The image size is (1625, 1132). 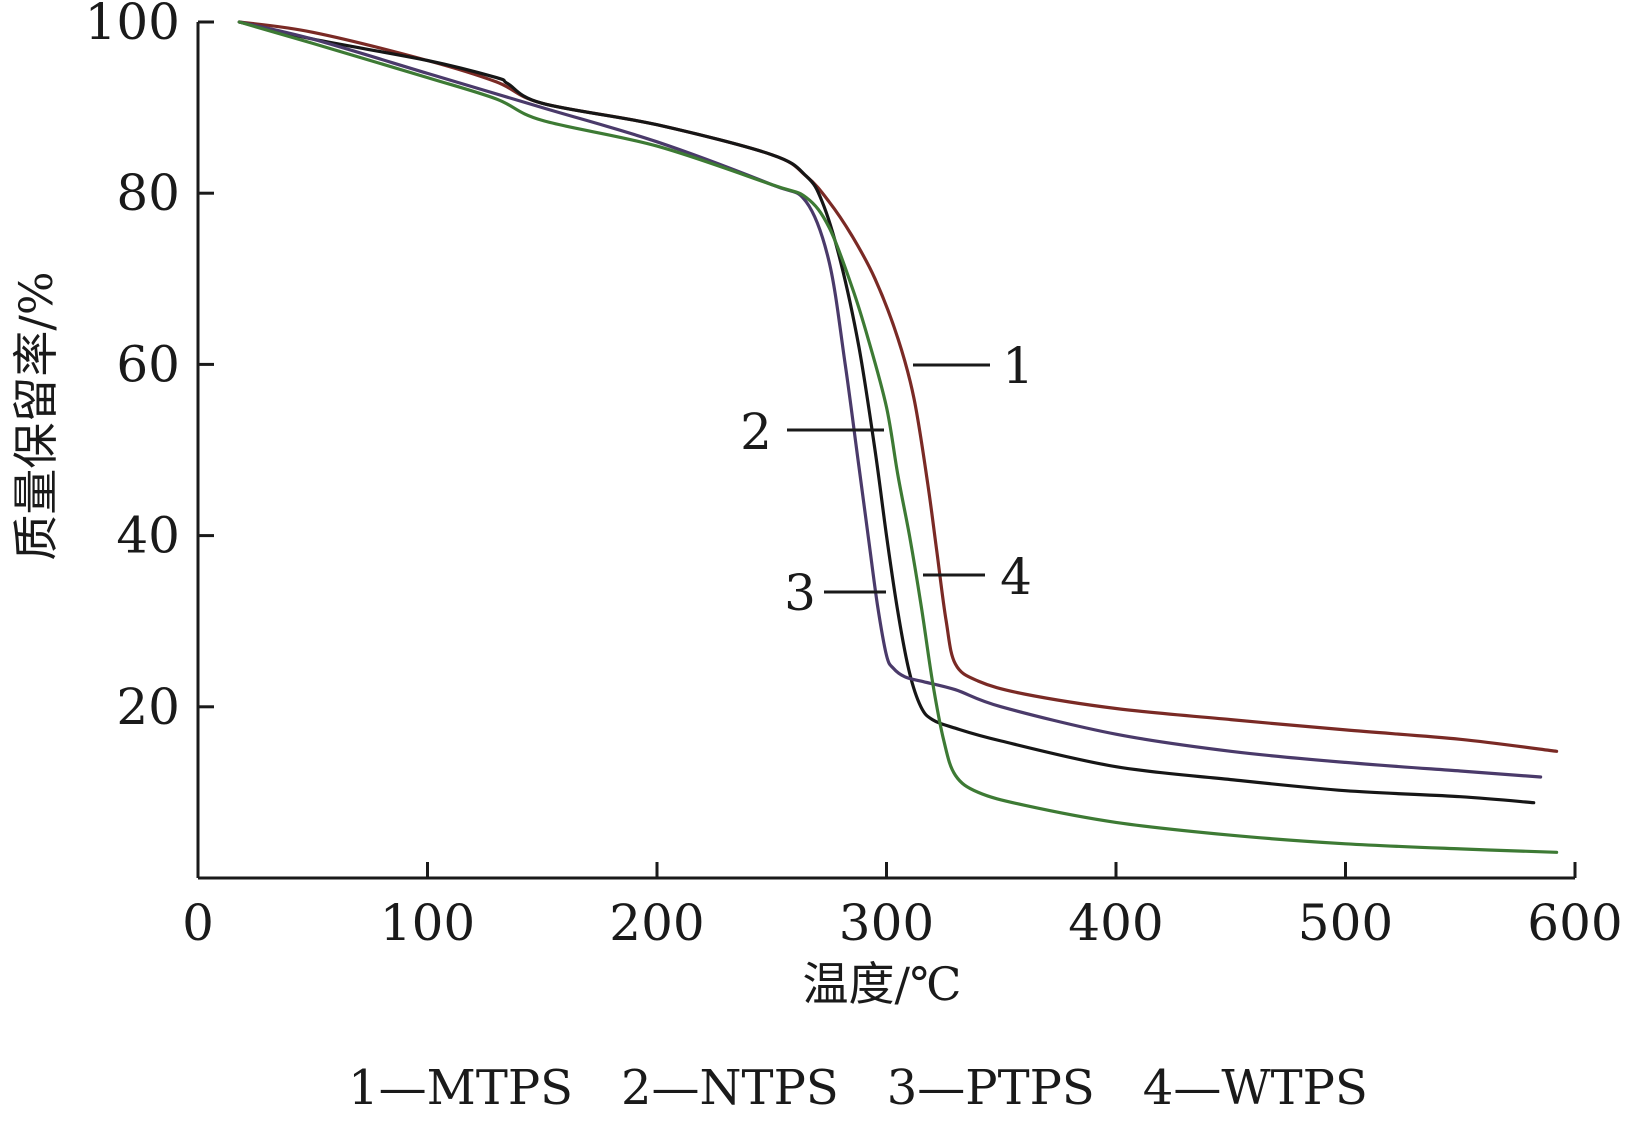 I want to click on callout-label-1: 1, so click(x=1018, y=366).